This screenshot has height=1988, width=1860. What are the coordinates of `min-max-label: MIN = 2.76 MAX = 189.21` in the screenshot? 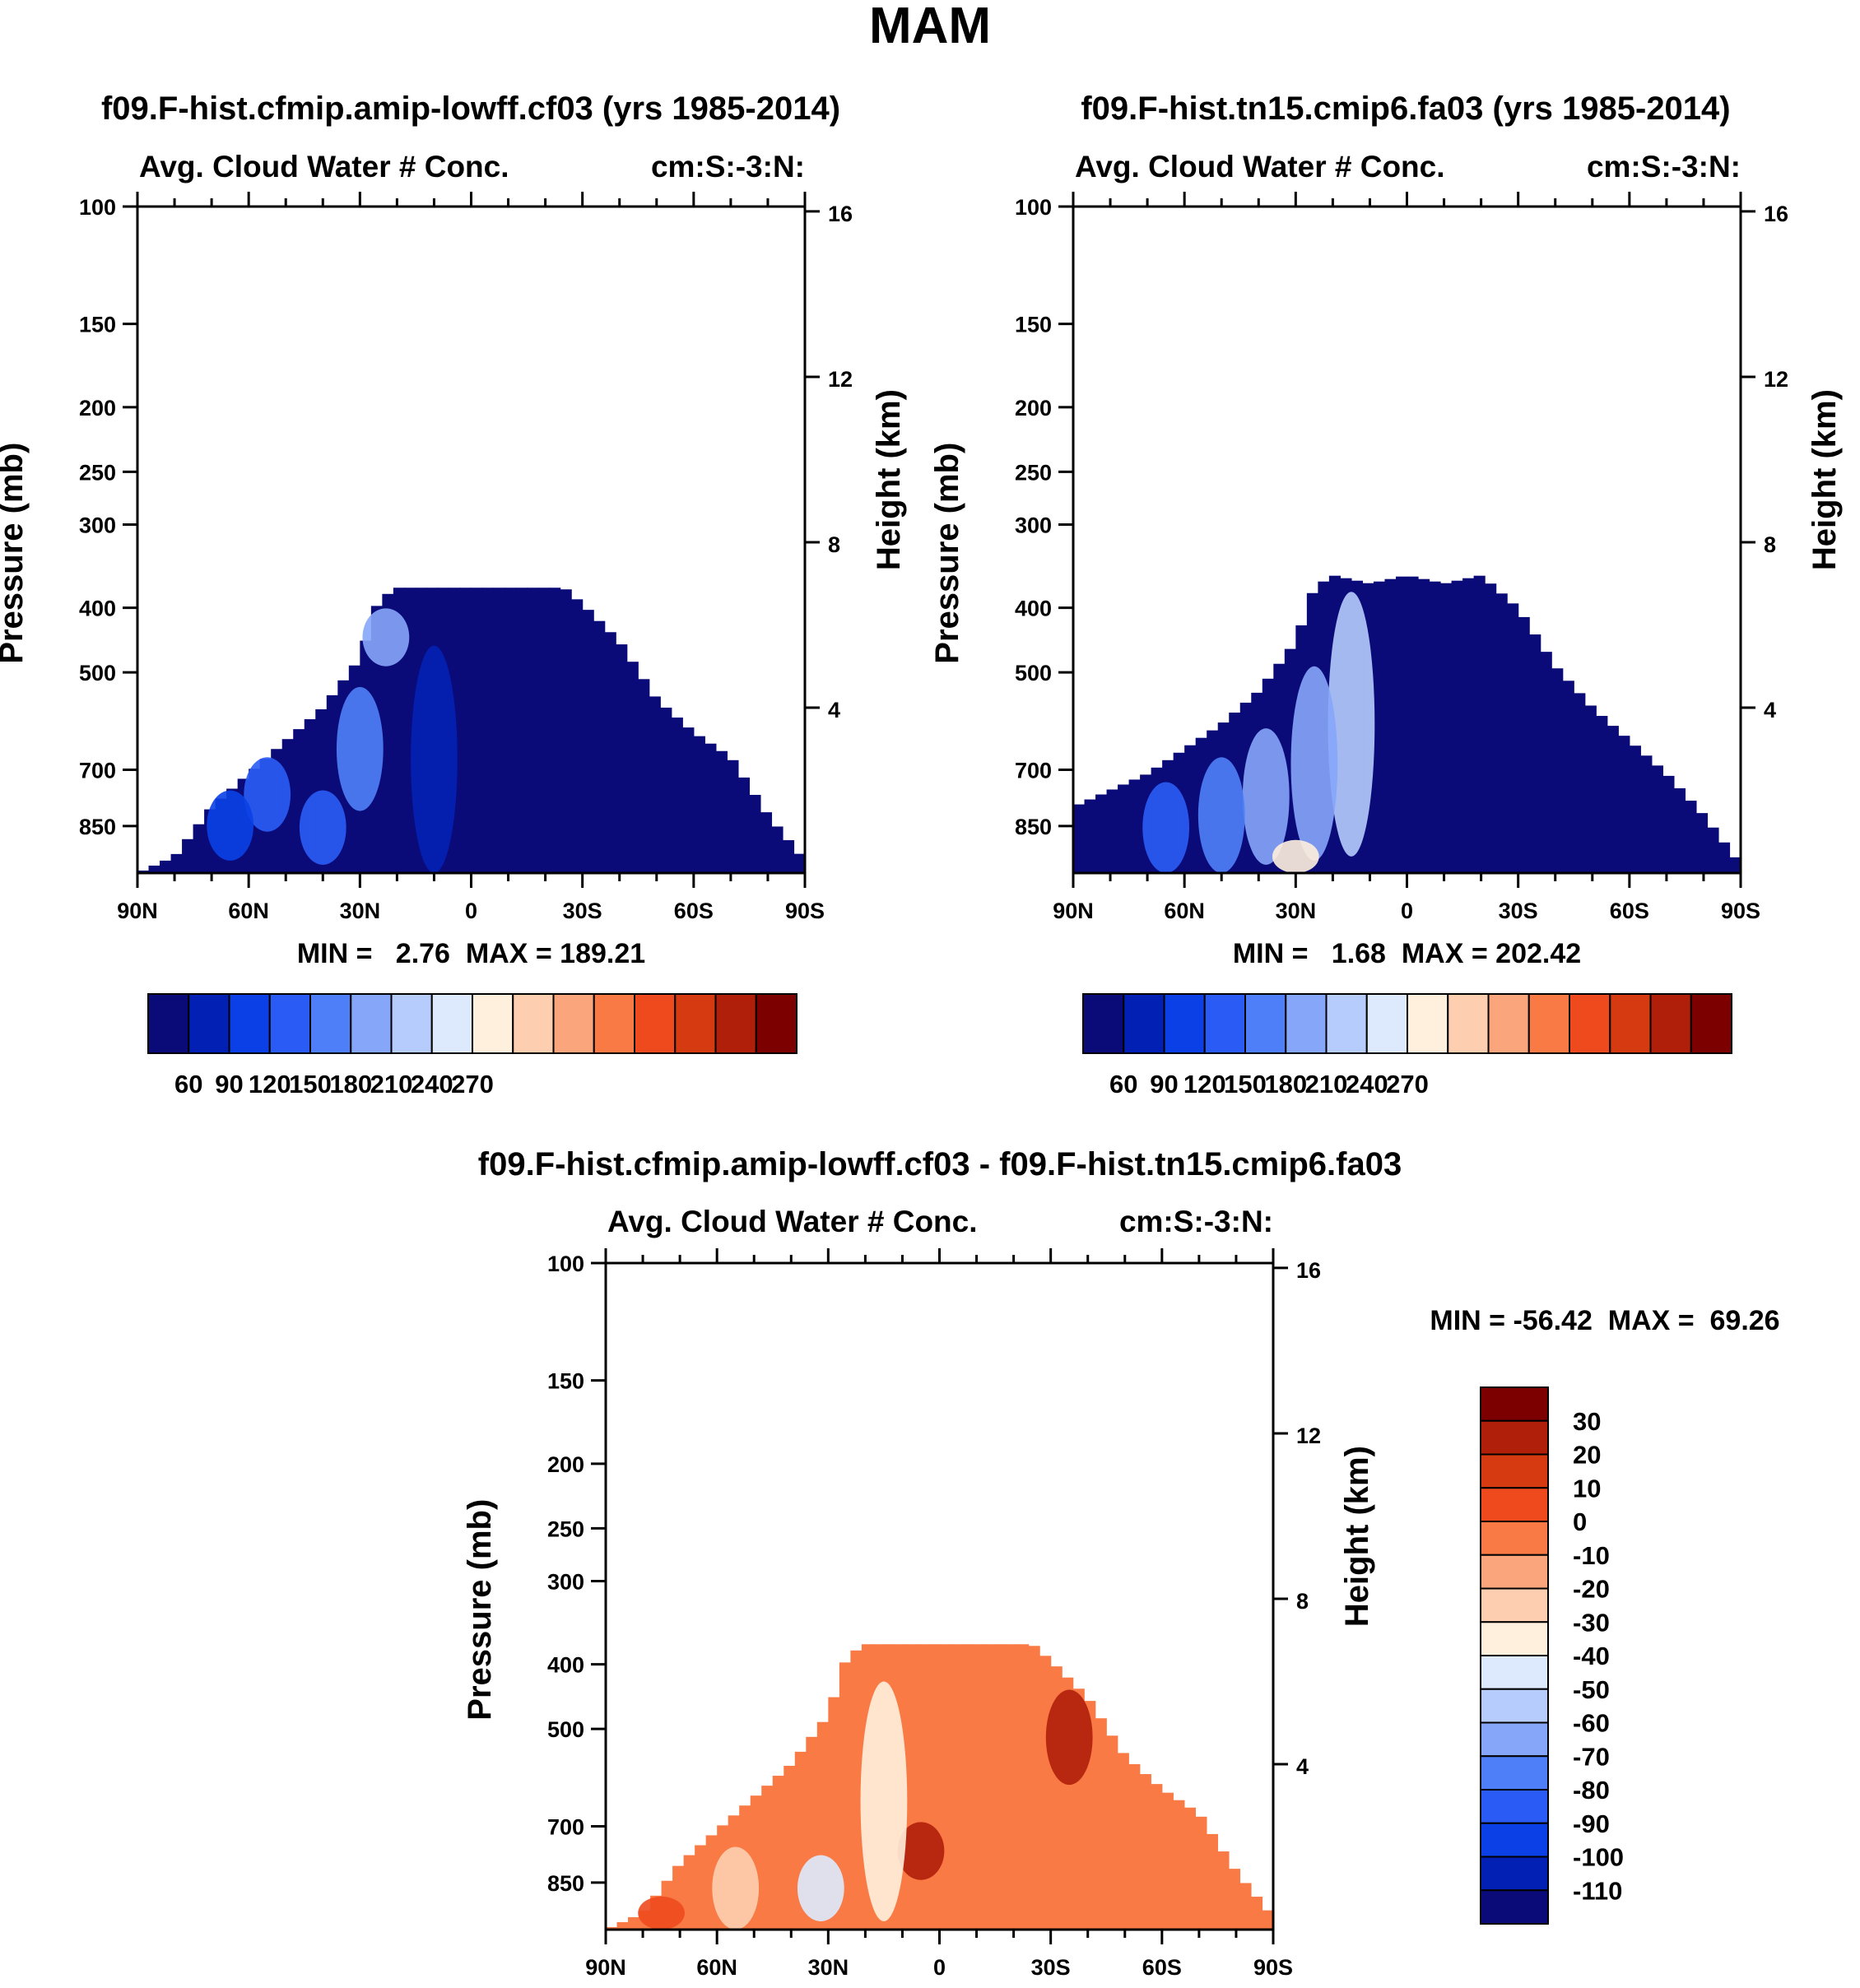 It's located at (471, 953).